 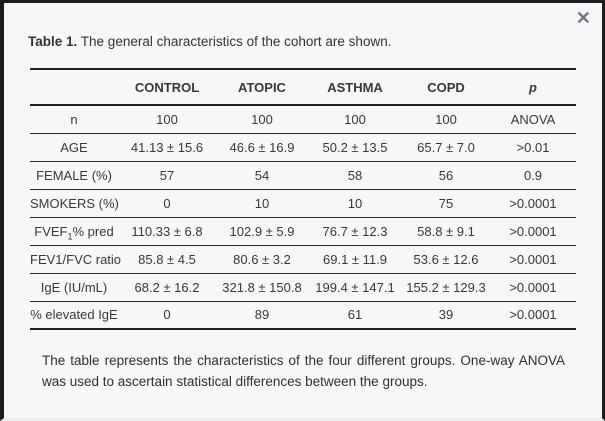 What do you see at coordinates (355, 119) in the screenshot?
I see `cell-asthma-value: 100` at bounding box center [355, 119].